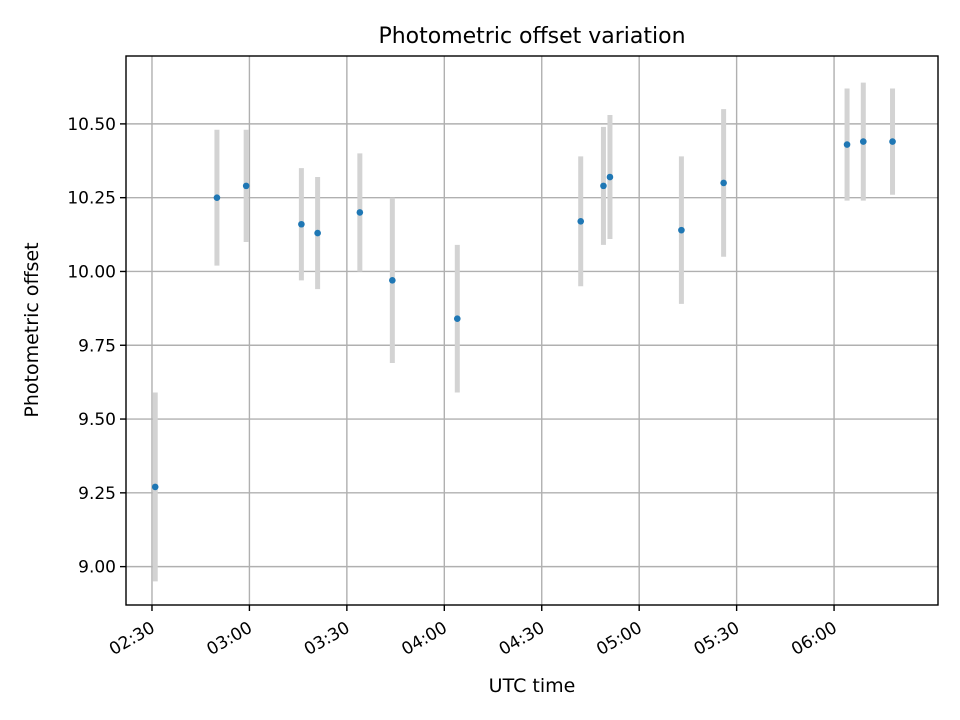  What do you see at coordinates (327, 639) in the screenshot?
I see `x-tick-label: 03:30` at bounding box center [327, 639].